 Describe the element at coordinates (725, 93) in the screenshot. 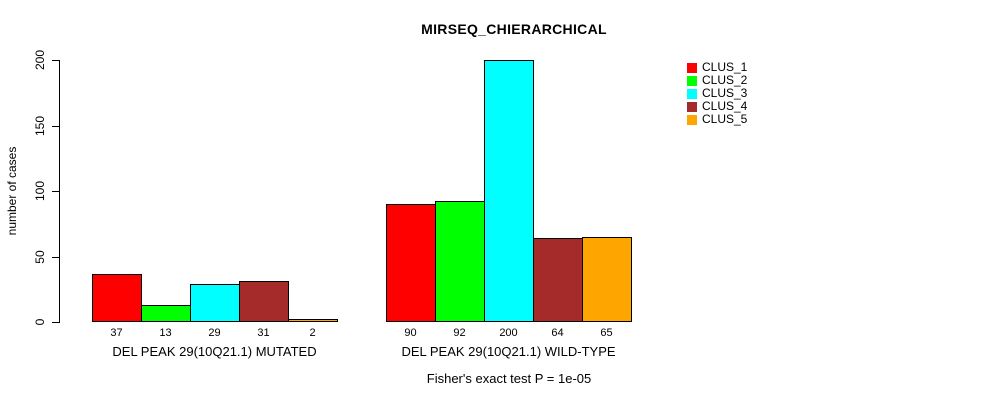

I see `legend-label: CLUS_3` at that location.